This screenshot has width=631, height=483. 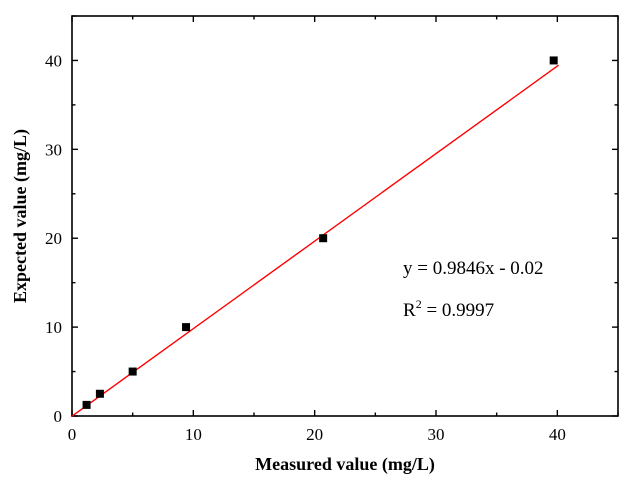 What do you see at coordinates (419, 304) in the screenshot?
I see `r-squared-superscript: 2` at bounding box center [419, 304].